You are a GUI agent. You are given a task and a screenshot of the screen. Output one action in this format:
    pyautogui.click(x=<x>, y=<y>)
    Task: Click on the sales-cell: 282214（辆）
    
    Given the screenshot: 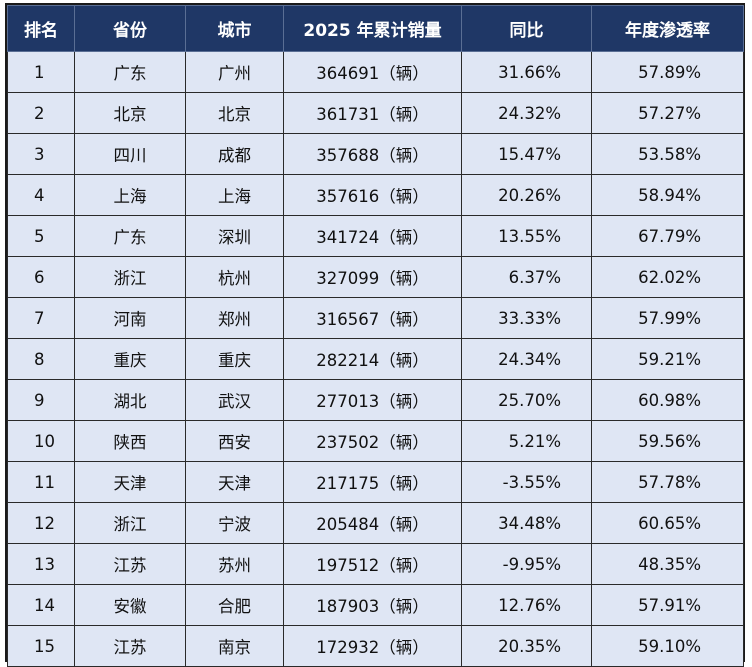 What is the action you would take?
    pyautogui.click(x=372, y=359)
    